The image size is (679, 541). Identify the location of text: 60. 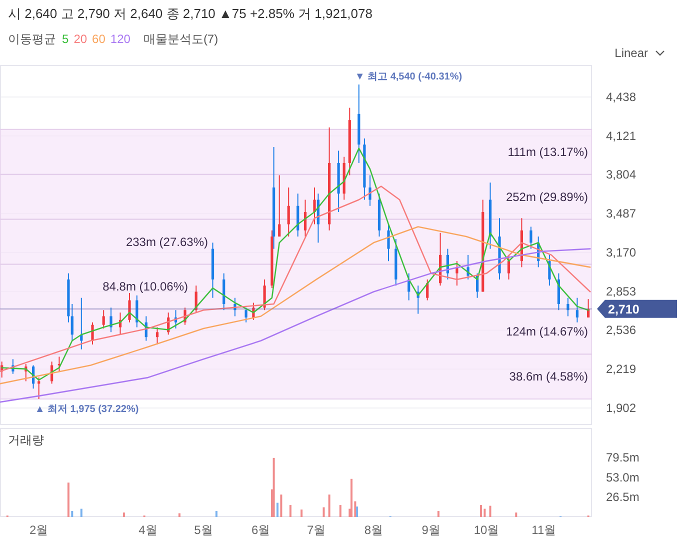
(99, 39).